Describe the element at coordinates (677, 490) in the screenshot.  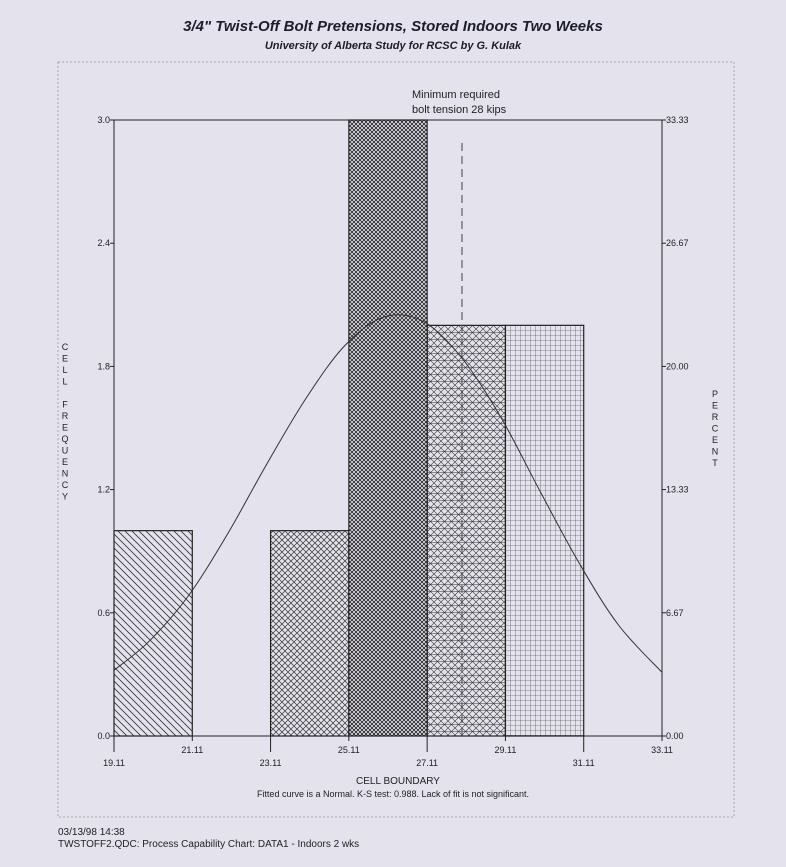
I see `y2-tick-label: 13.33` at that location.